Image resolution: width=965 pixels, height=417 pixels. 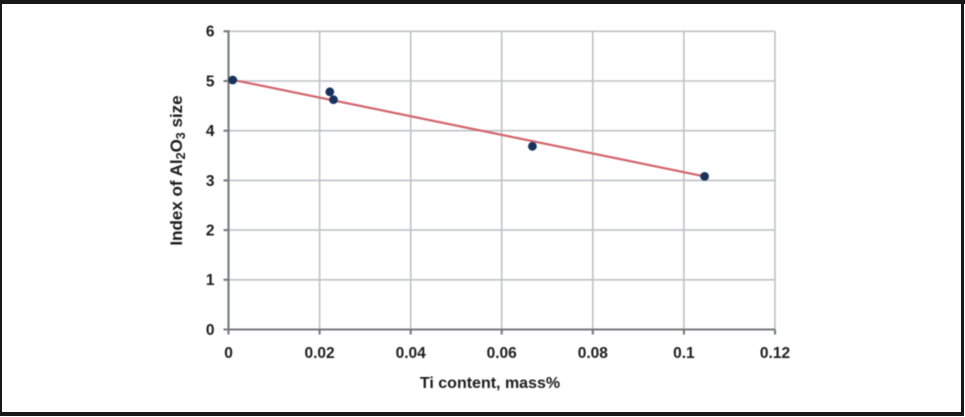 What do you see at coordinates (775, 353) in the screenshot?
I see `svg-text: 0.12` at bounding box center [775, 353].